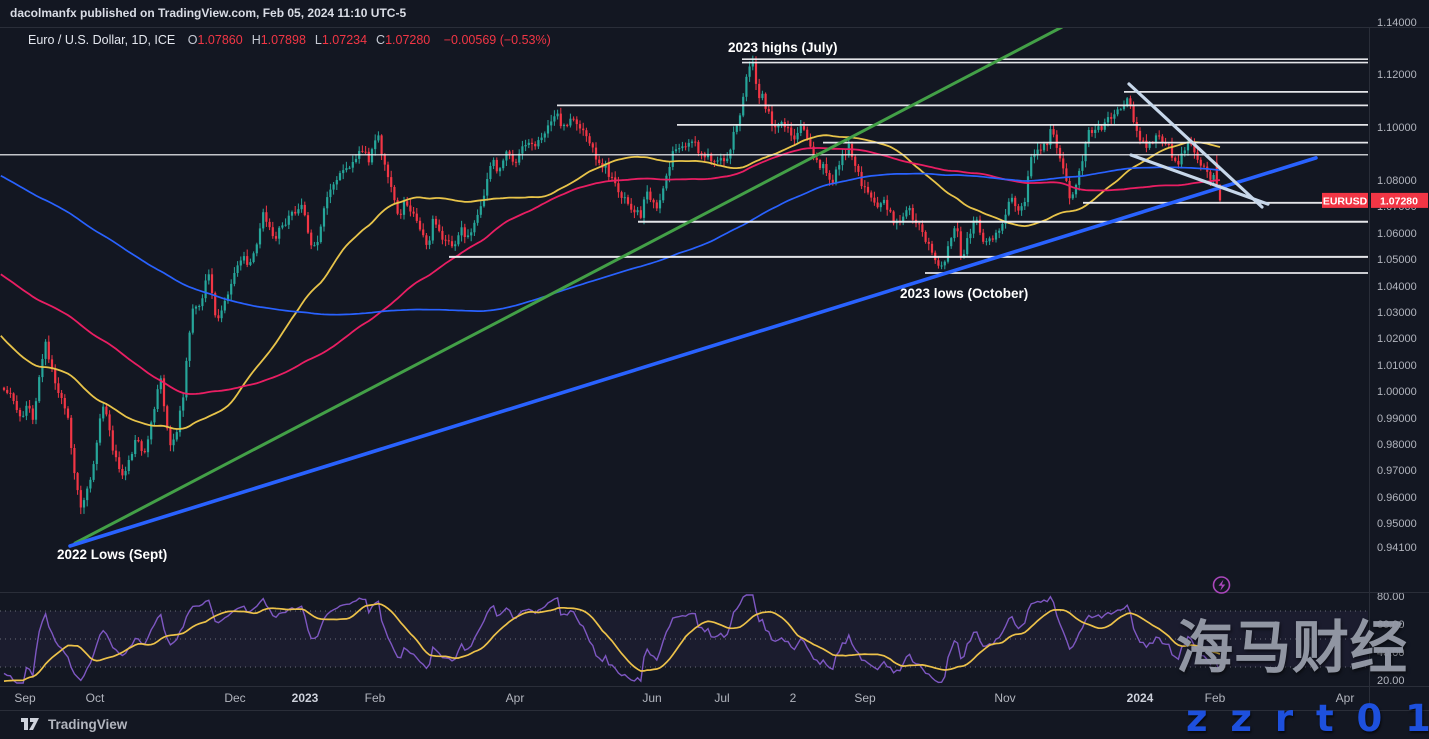  What do you see at coordinates (793, 698) in the screenshot?
I see `time-axis-label: 2` at bounding box center [793, 698].